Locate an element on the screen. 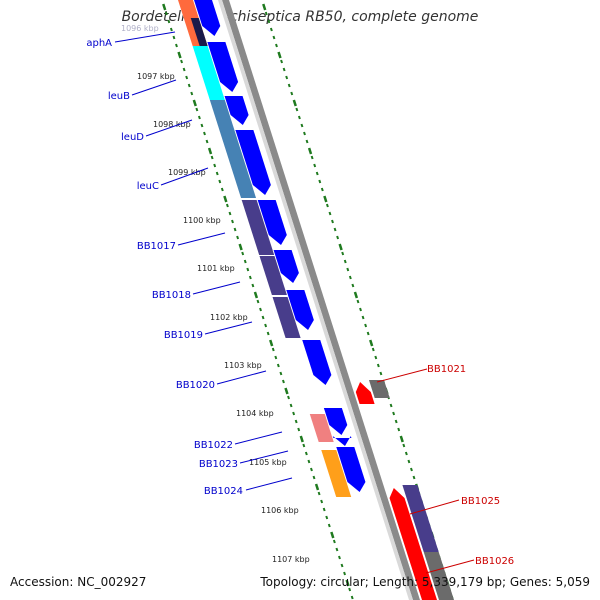 The image size is (600, 600). gene-label-BB1022: BB1022 is located at coordinates (213, 445).